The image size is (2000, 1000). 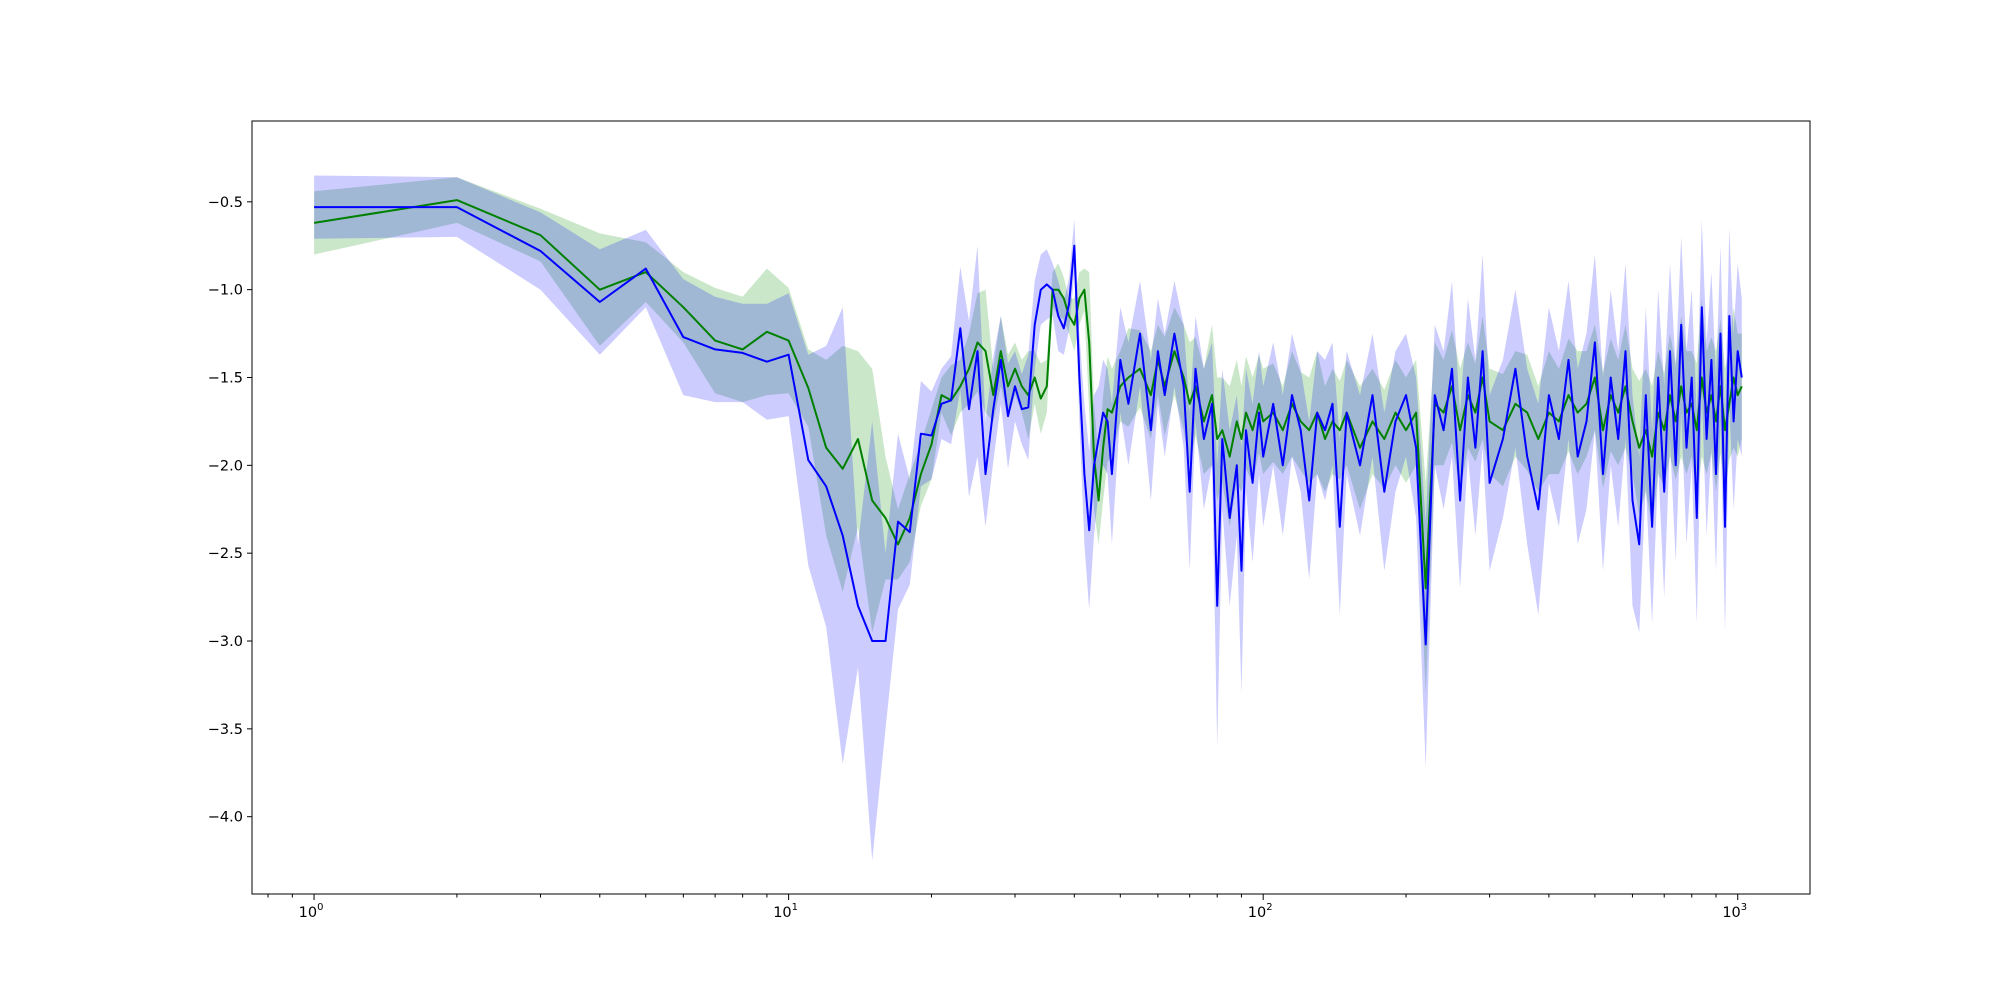 What do you see at coordinates (225, 203) in the screenshot?
I see `y-tick-label: −0.5` at bounding box center [225, 203].